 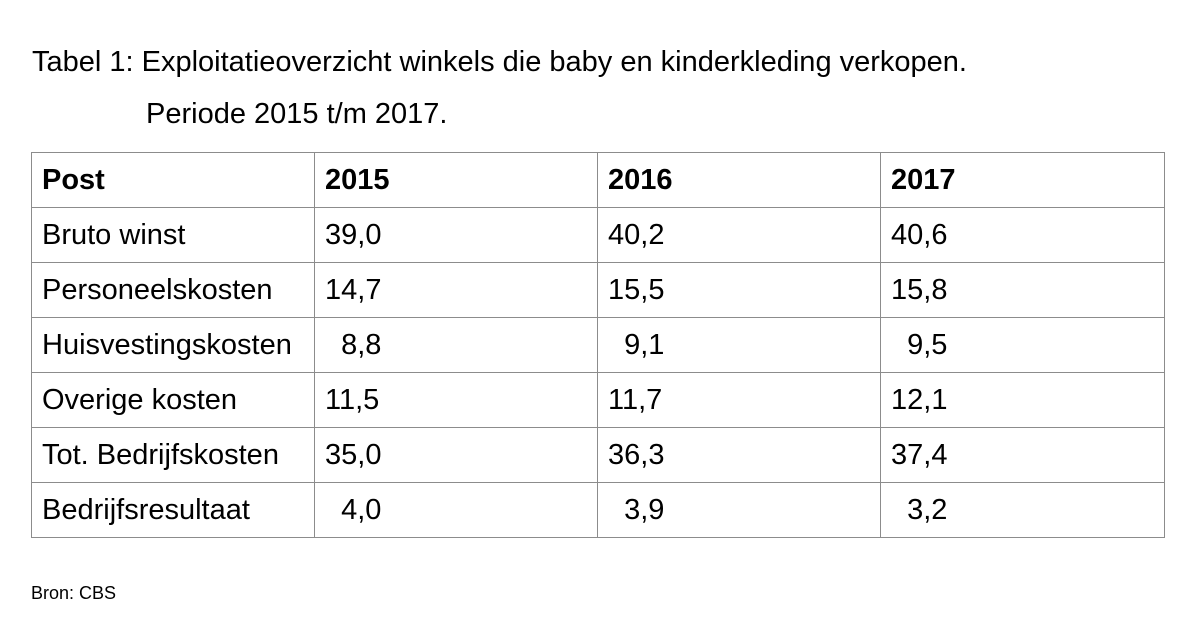 I want to click on table-row: Bedrijfsresultaat 4,0 3,9 3,2, so click(x=598, y=510).